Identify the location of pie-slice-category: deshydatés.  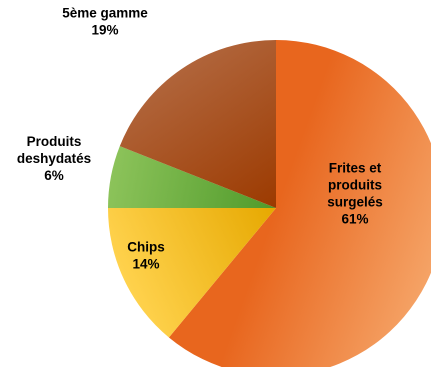
(54, 158).